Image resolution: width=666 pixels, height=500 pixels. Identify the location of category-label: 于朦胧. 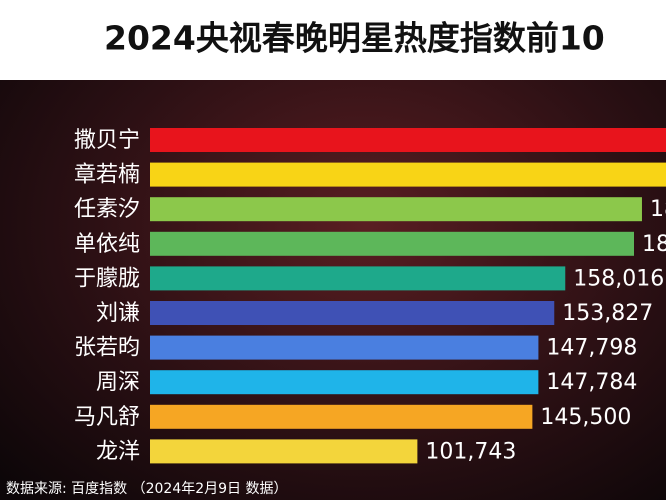
(107, 278).